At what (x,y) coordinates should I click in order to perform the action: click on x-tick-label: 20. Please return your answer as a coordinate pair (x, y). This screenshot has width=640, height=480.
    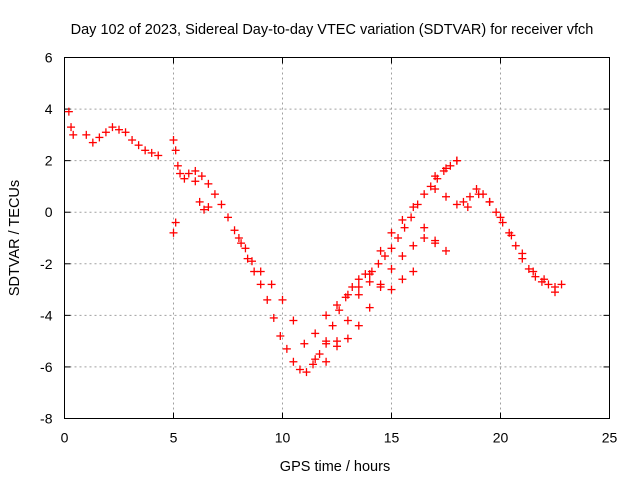
    Looking at the image, I should click on (501, 438).